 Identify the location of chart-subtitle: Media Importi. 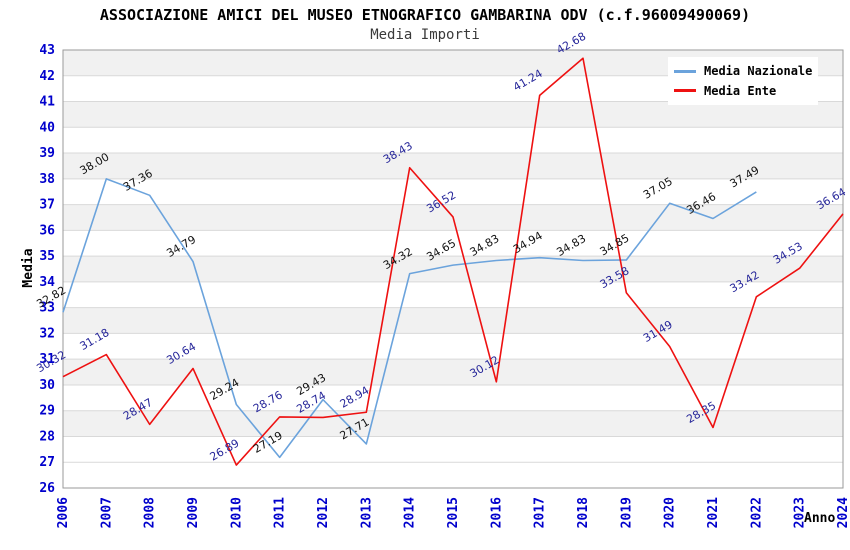
(425, 35).